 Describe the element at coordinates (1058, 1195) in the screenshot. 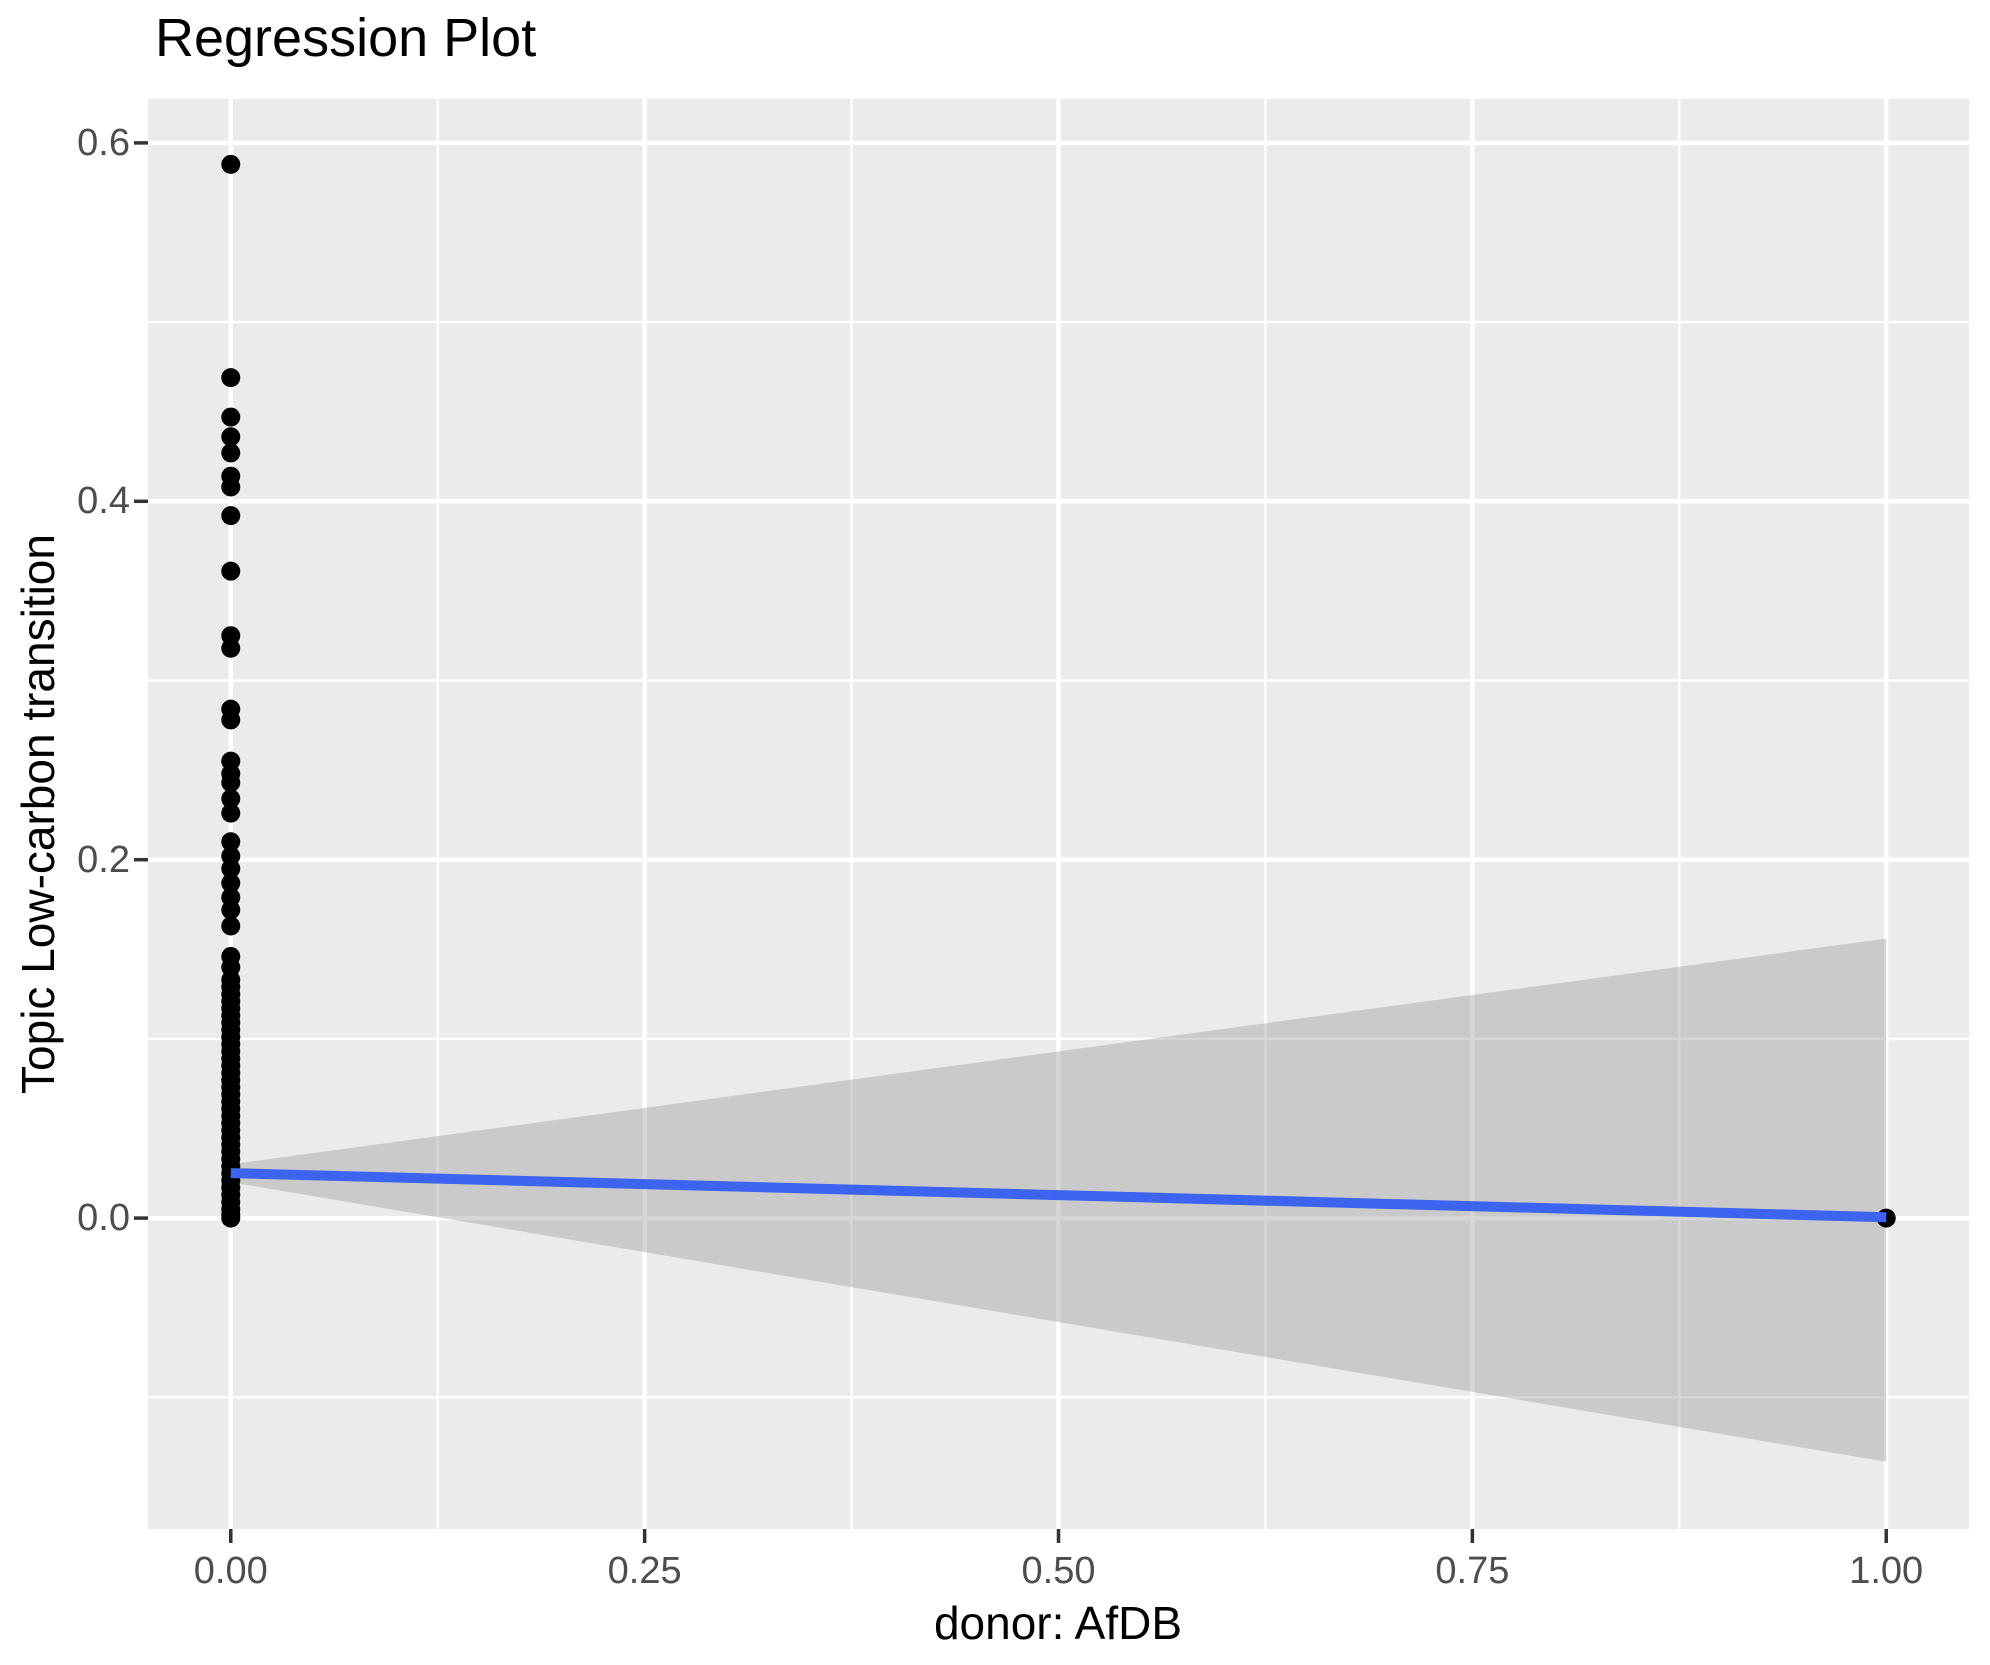

I see `regression-line` at that location.